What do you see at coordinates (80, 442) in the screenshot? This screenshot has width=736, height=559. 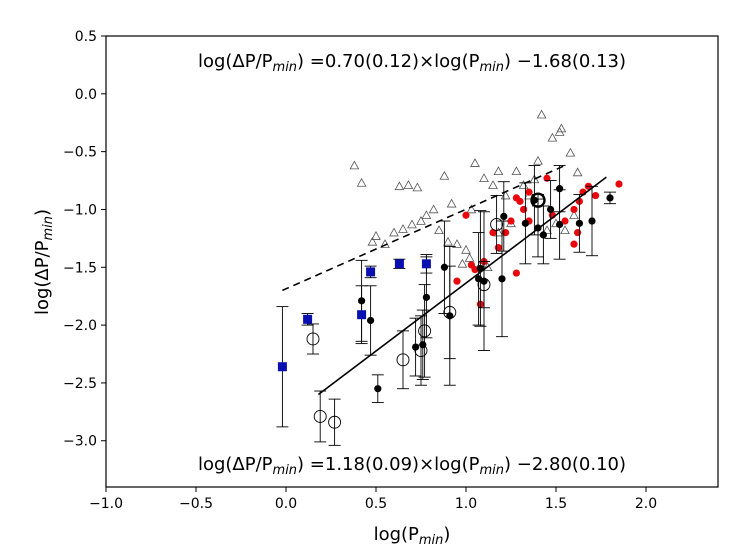 I see `y-tick-label: −3.0` at bounding box center [80, 442].